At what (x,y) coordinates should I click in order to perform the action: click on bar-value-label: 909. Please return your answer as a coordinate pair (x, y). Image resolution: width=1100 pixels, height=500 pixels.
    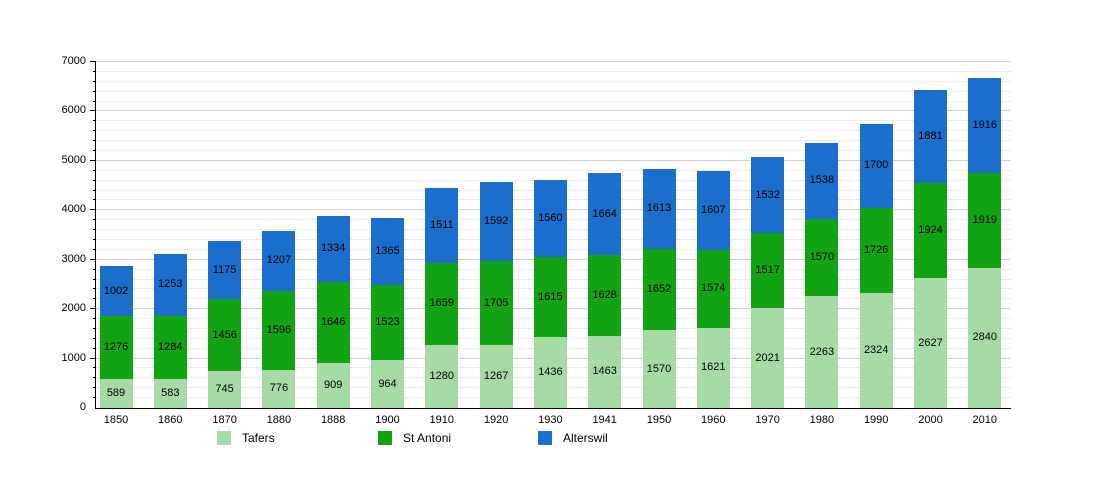
    Looking at the image, I should click on (333, 385).